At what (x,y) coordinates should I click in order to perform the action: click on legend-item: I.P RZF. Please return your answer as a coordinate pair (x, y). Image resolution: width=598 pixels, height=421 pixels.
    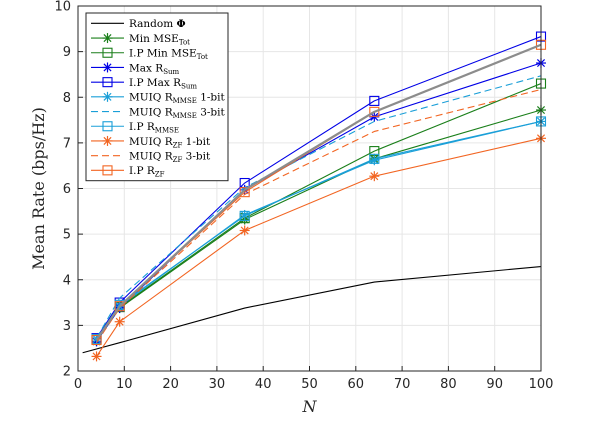
    Looking at the image, I should click on (128, 172).